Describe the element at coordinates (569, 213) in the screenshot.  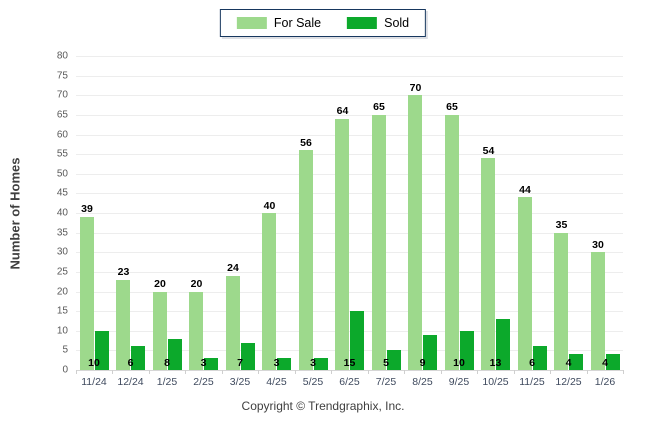
I see `month-group: 35 4` at that location.